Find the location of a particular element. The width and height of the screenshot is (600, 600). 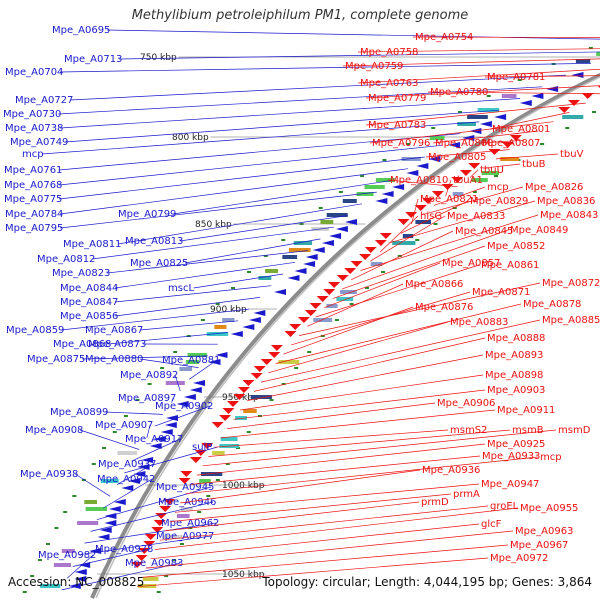

right-gene-label: Mpe_A0936 is located at coordinates (451, 470).